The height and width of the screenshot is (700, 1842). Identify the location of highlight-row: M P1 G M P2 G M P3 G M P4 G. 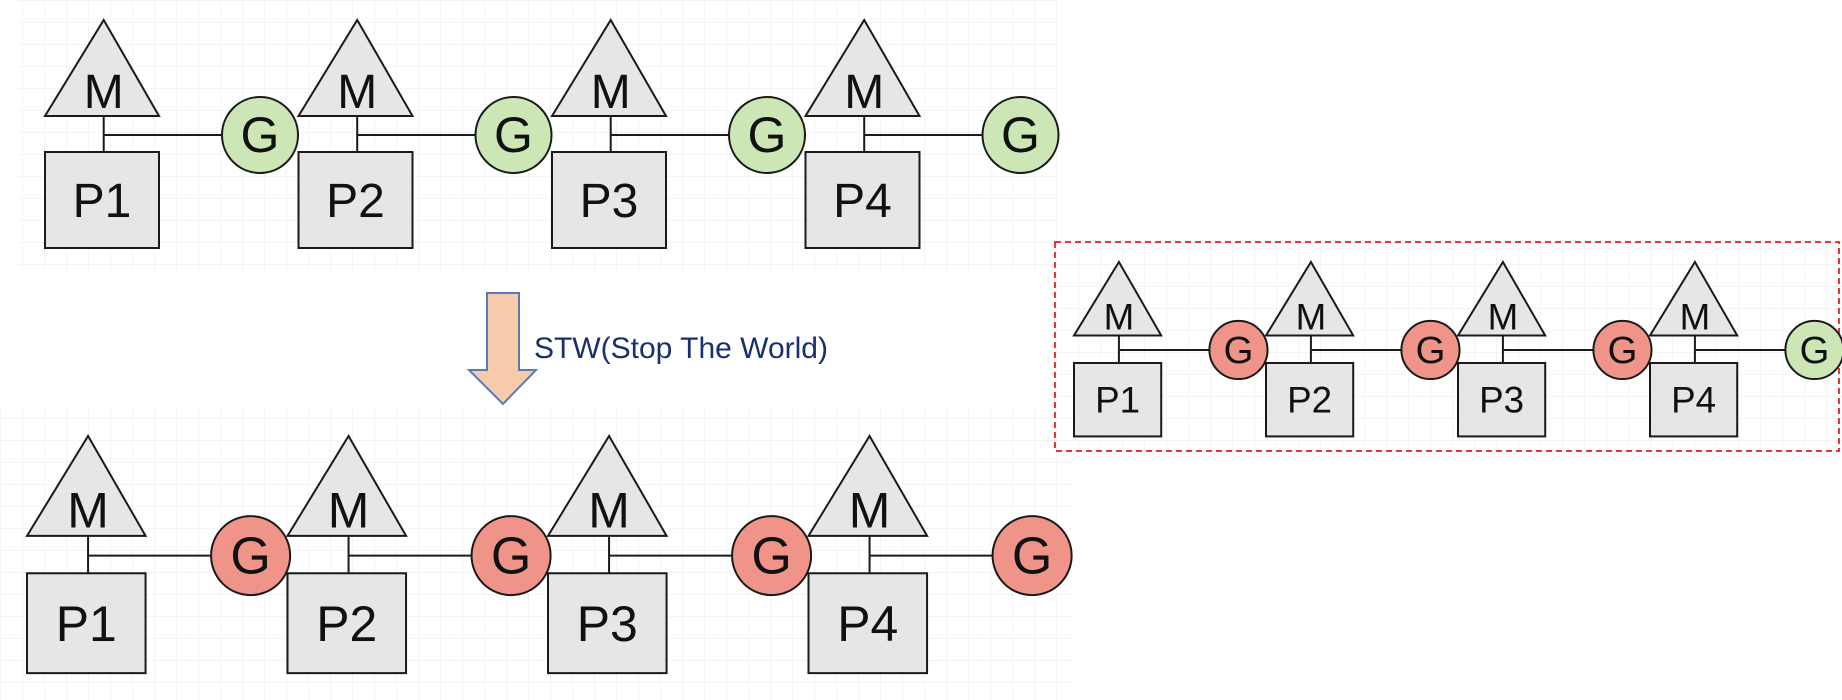
(1457, 349).